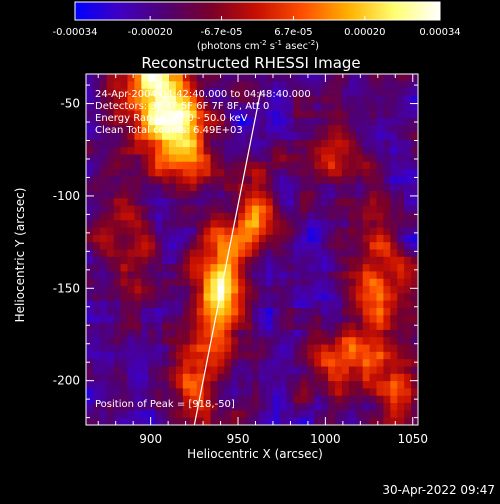 The height and width of the screenshot is (504, 500). Describe the element at coordinates (257, 11) in the screenshot. I see `colorbar-gradient` at that location.